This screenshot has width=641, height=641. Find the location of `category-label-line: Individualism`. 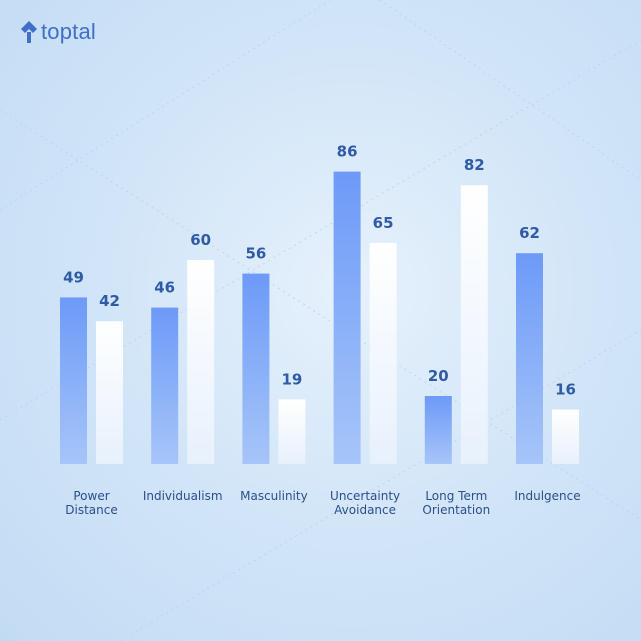

category-label-line: Individualism is located at coordinates (183, 496).